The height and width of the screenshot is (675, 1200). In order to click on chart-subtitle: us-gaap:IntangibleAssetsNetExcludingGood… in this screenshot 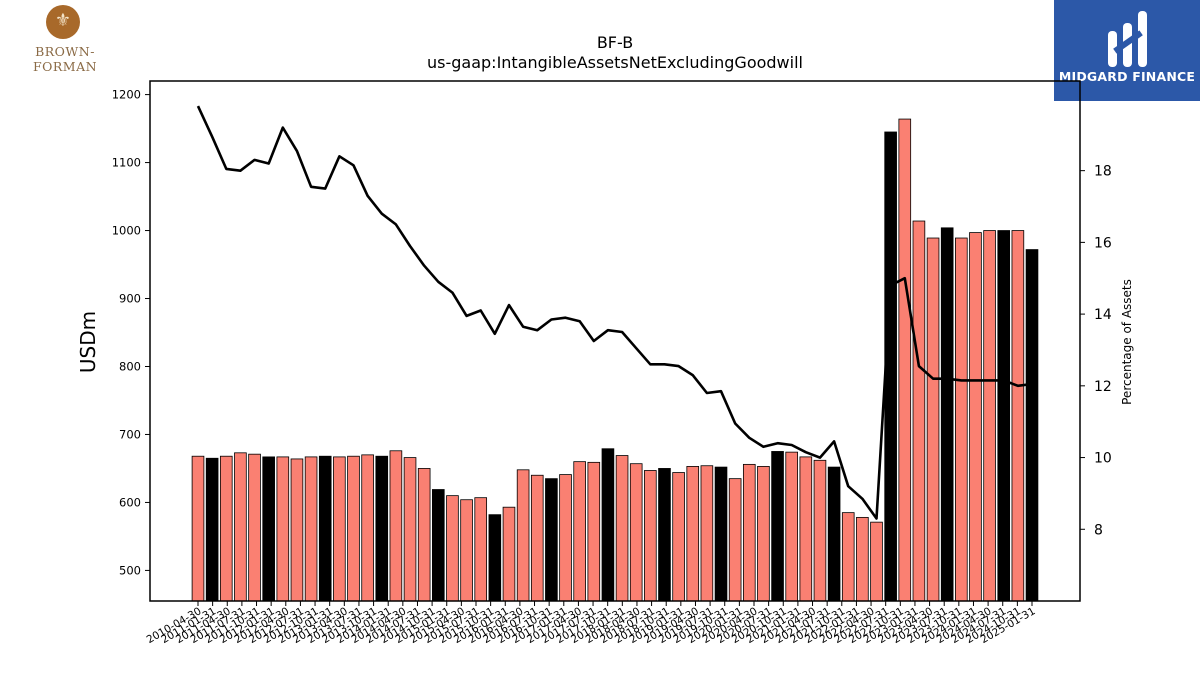, I will do `click(615, 62)`.